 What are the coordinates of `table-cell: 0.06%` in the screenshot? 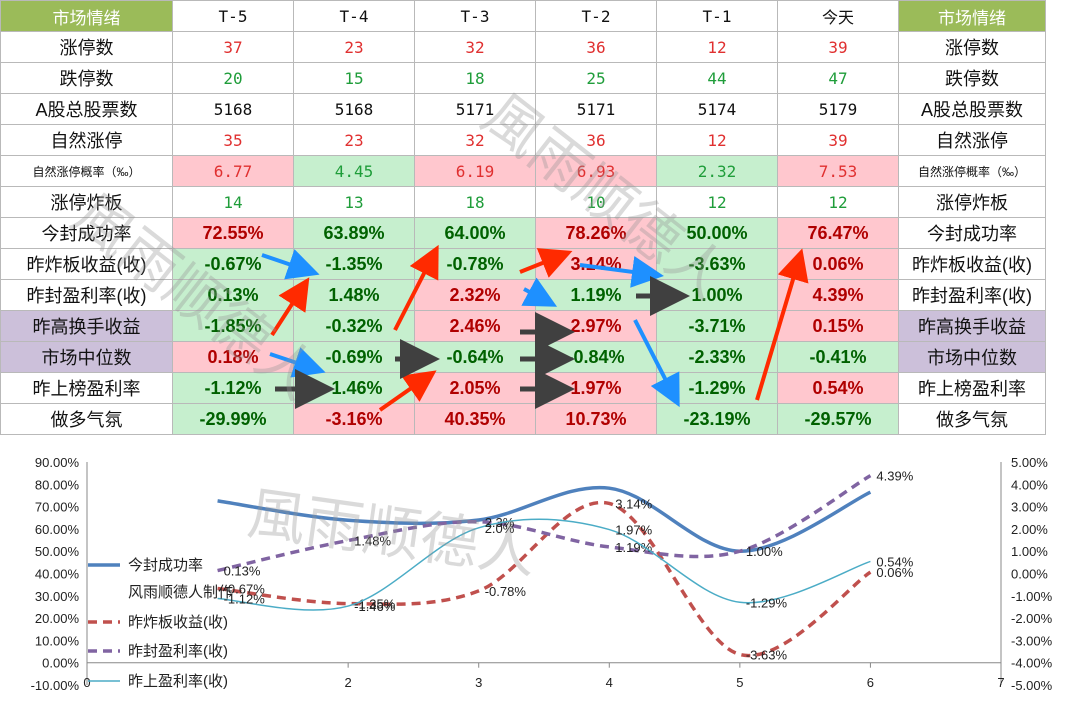 It's located at (838, 264).